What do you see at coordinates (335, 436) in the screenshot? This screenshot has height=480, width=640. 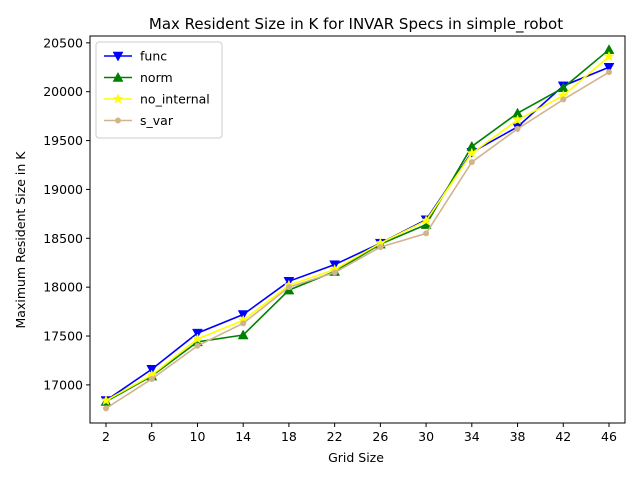 I see `x-tick-label: 22` at bounding box center [335, 436].